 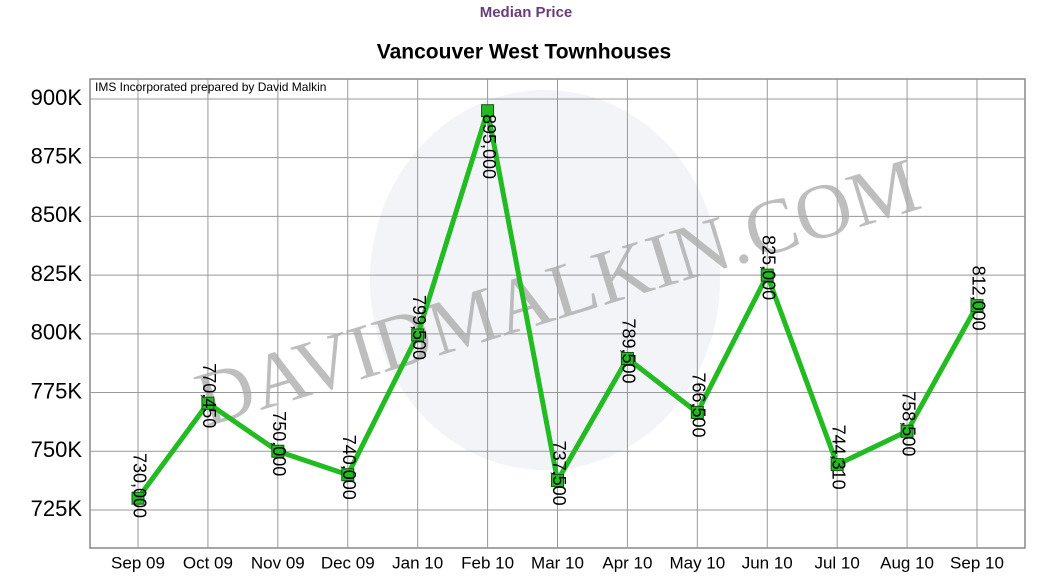 I want to click on y-tick-label: 900K, so click(x=57, y=97).